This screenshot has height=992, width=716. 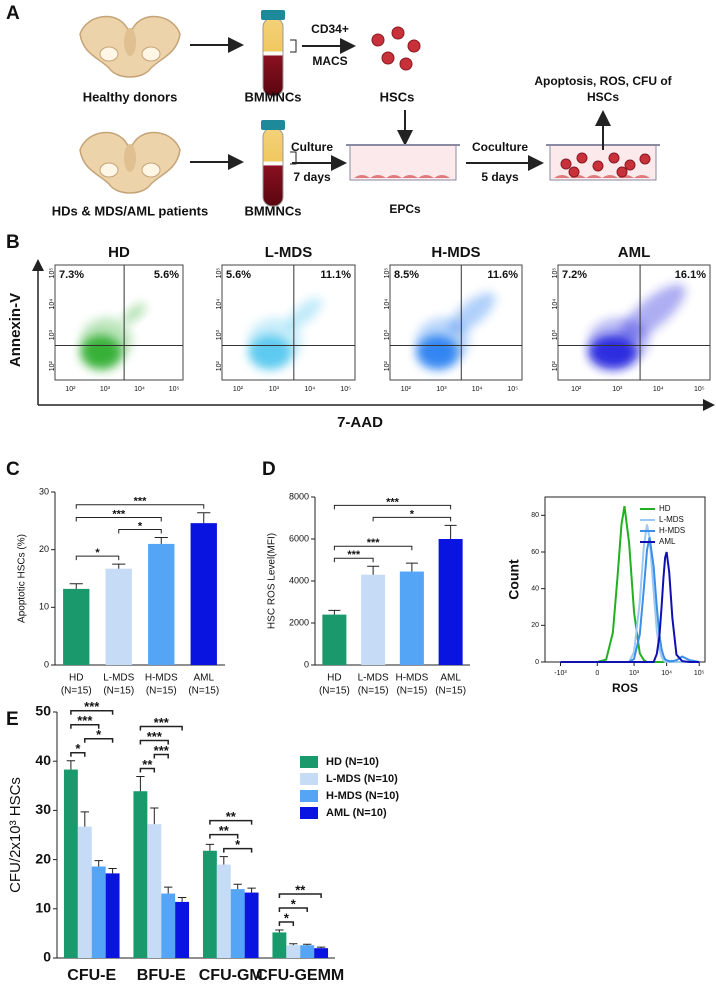 I want to click on quadrant-label: 11.6%, so click(x=502, y=275).